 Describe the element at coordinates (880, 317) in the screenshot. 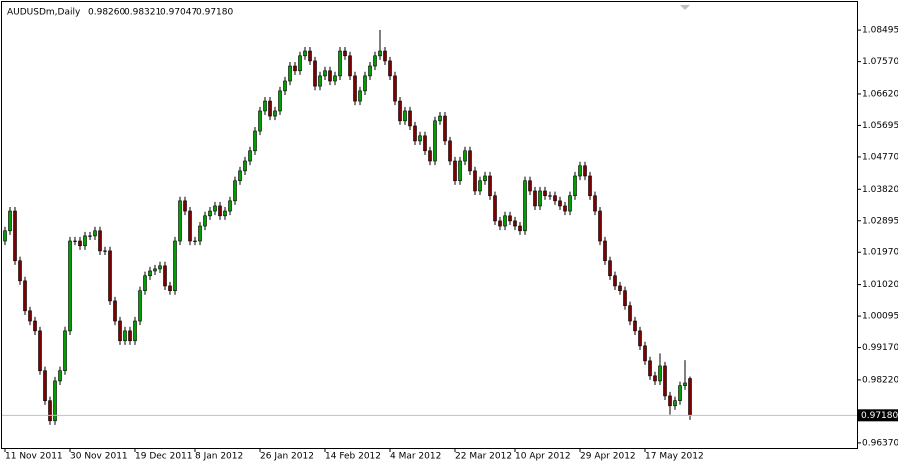

I see `y-tick-label: 1.00095` at that location.